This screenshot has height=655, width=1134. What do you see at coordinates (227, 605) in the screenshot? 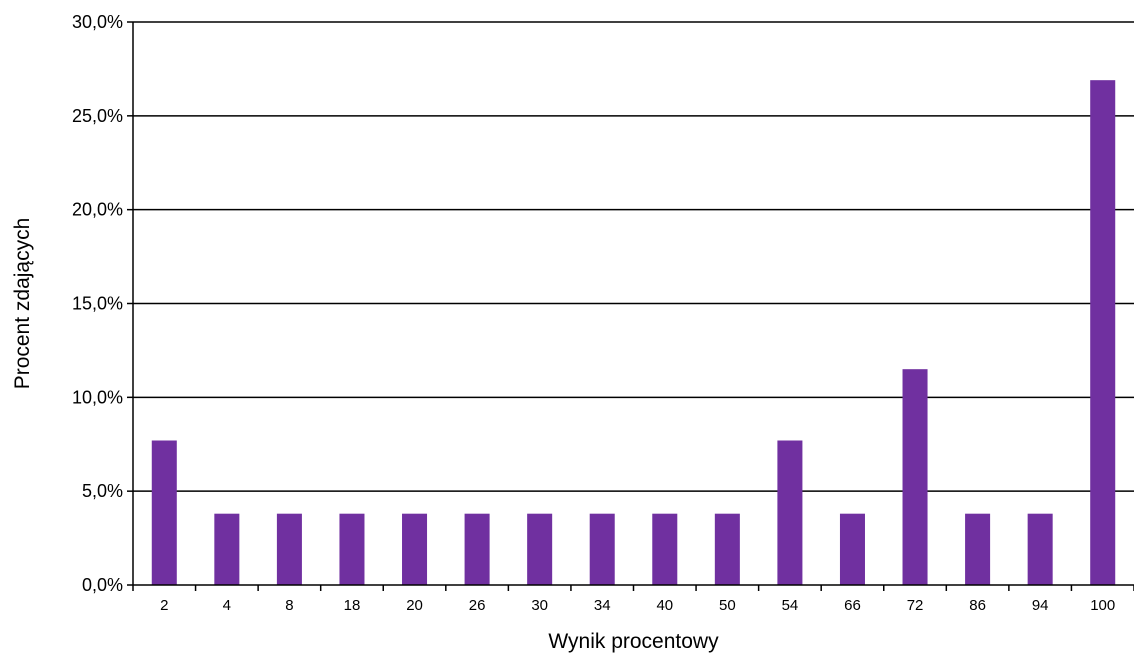
I see `x-tick-label: 4` at bounding box center [227, 605].